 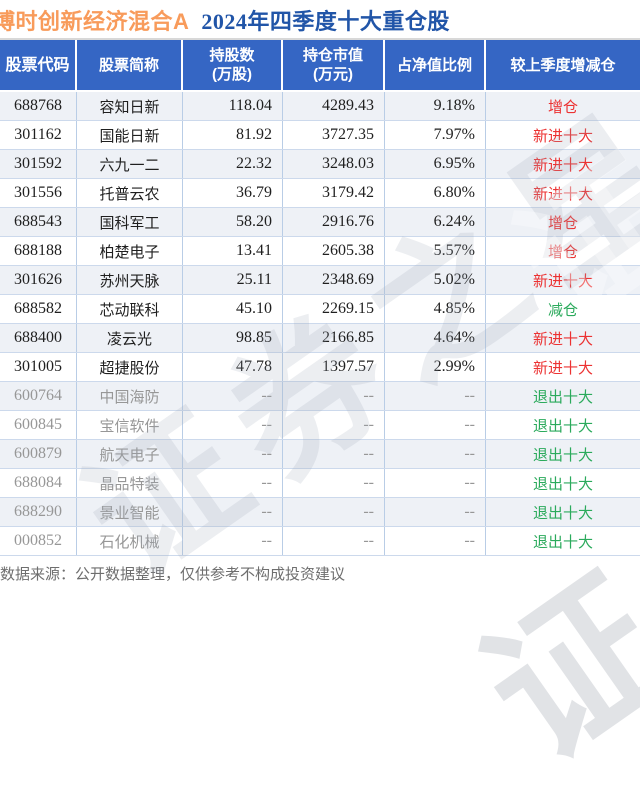 What do you see at coordinates (233, 309) in the screenshot?
I see `shares-held-cell: 45.10` at bounding box center [233, 309].